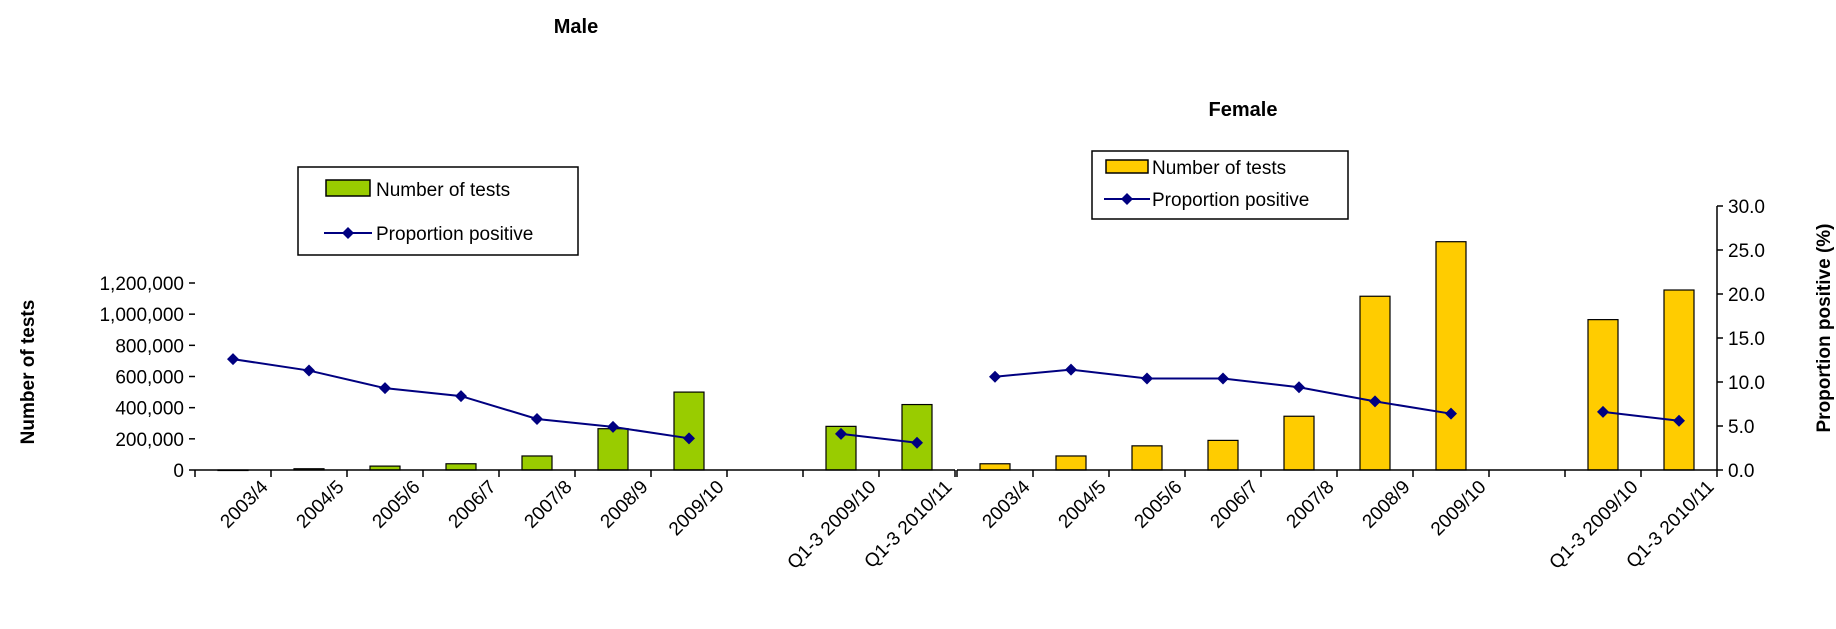 Image resolution: width=1836 pixels, height=629 pixels. What do you see at coordinates (1230, 200) in the screenshot?
I see `female-legend-line-label: Proportion positive` at bounding box center [1230, 200].